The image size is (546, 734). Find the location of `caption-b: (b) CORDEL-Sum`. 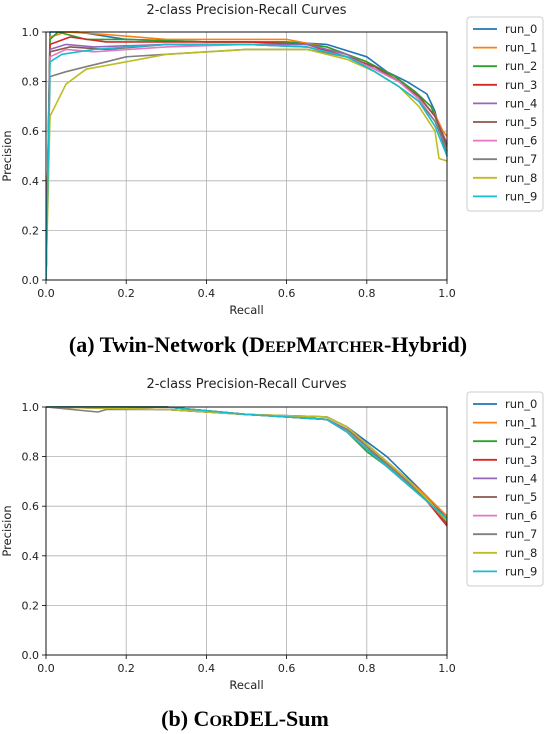

caption-b: (b) CORDEL-Sum is located at coordinates (245, 718).